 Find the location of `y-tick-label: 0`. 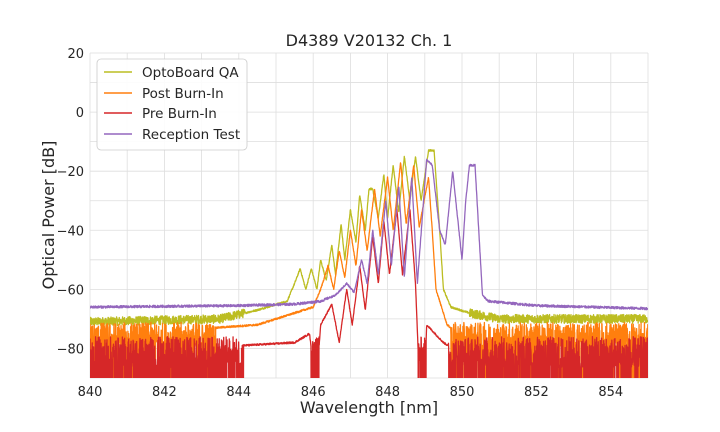

y-tick-label: 0 is located at coordinates (80, 113).